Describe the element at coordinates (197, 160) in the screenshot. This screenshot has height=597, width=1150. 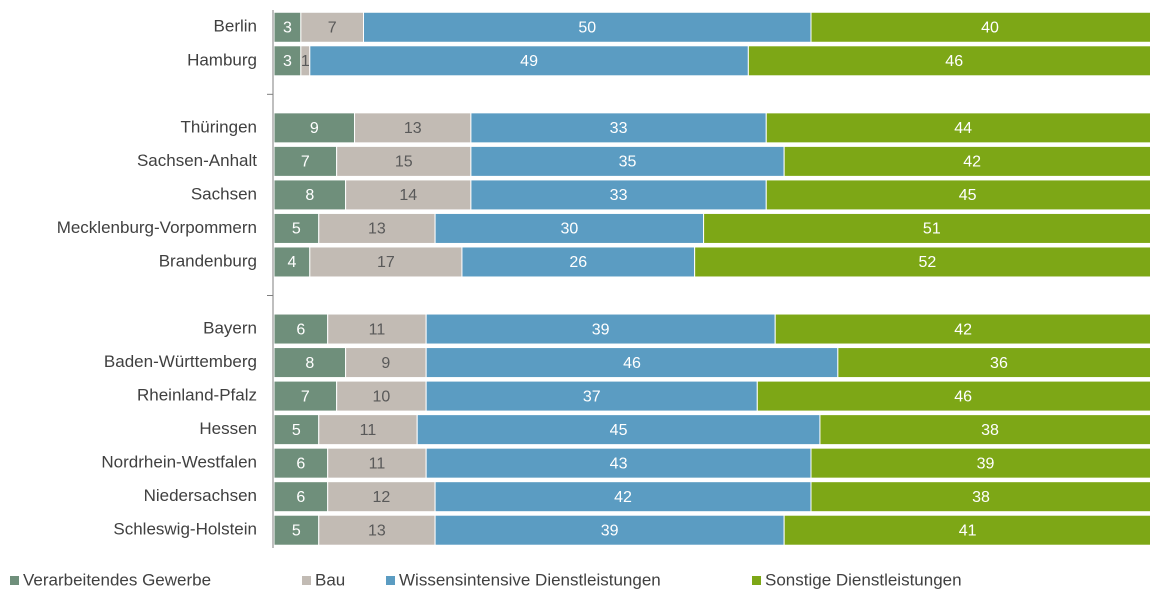
I see `y-tick-label: Sachsen-Anhalt` at that location.